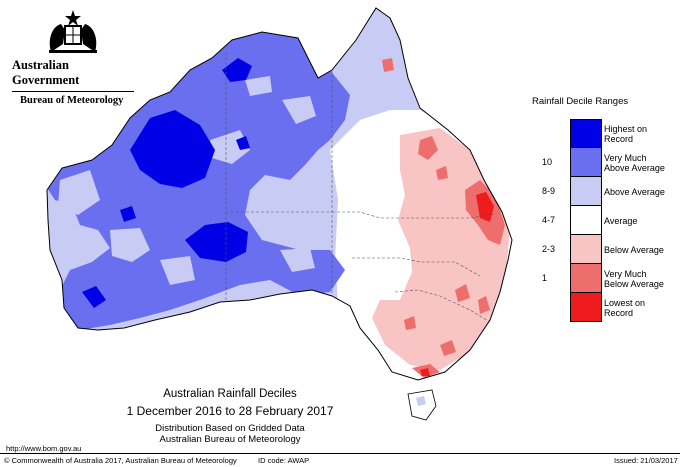 The width and height of the screenshot is (680, 467). What do you see at coordinates (580, 101) in the screenshot?
I see `legend-title: Rainfall Decile Ranges` at bounding box center [580, 101].